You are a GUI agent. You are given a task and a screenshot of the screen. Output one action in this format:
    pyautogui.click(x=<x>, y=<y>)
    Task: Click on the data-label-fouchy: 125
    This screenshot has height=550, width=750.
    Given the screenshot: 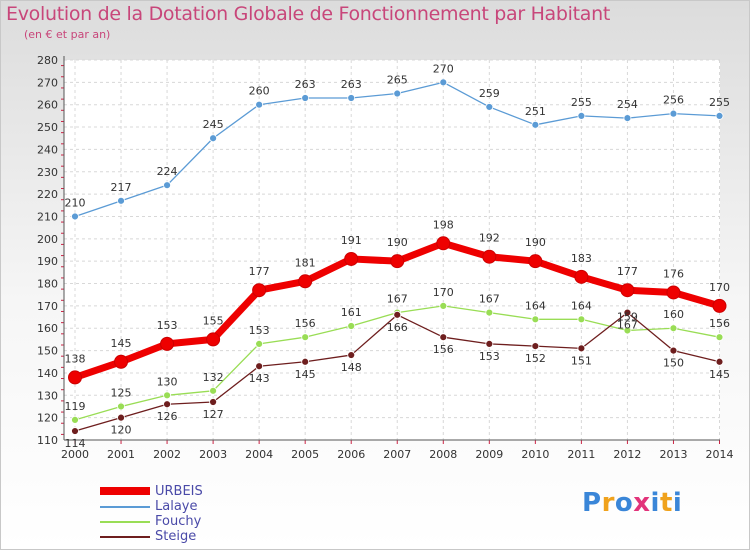 What is the action you would take?
    pyautogui.click(x=121, y=392)
    